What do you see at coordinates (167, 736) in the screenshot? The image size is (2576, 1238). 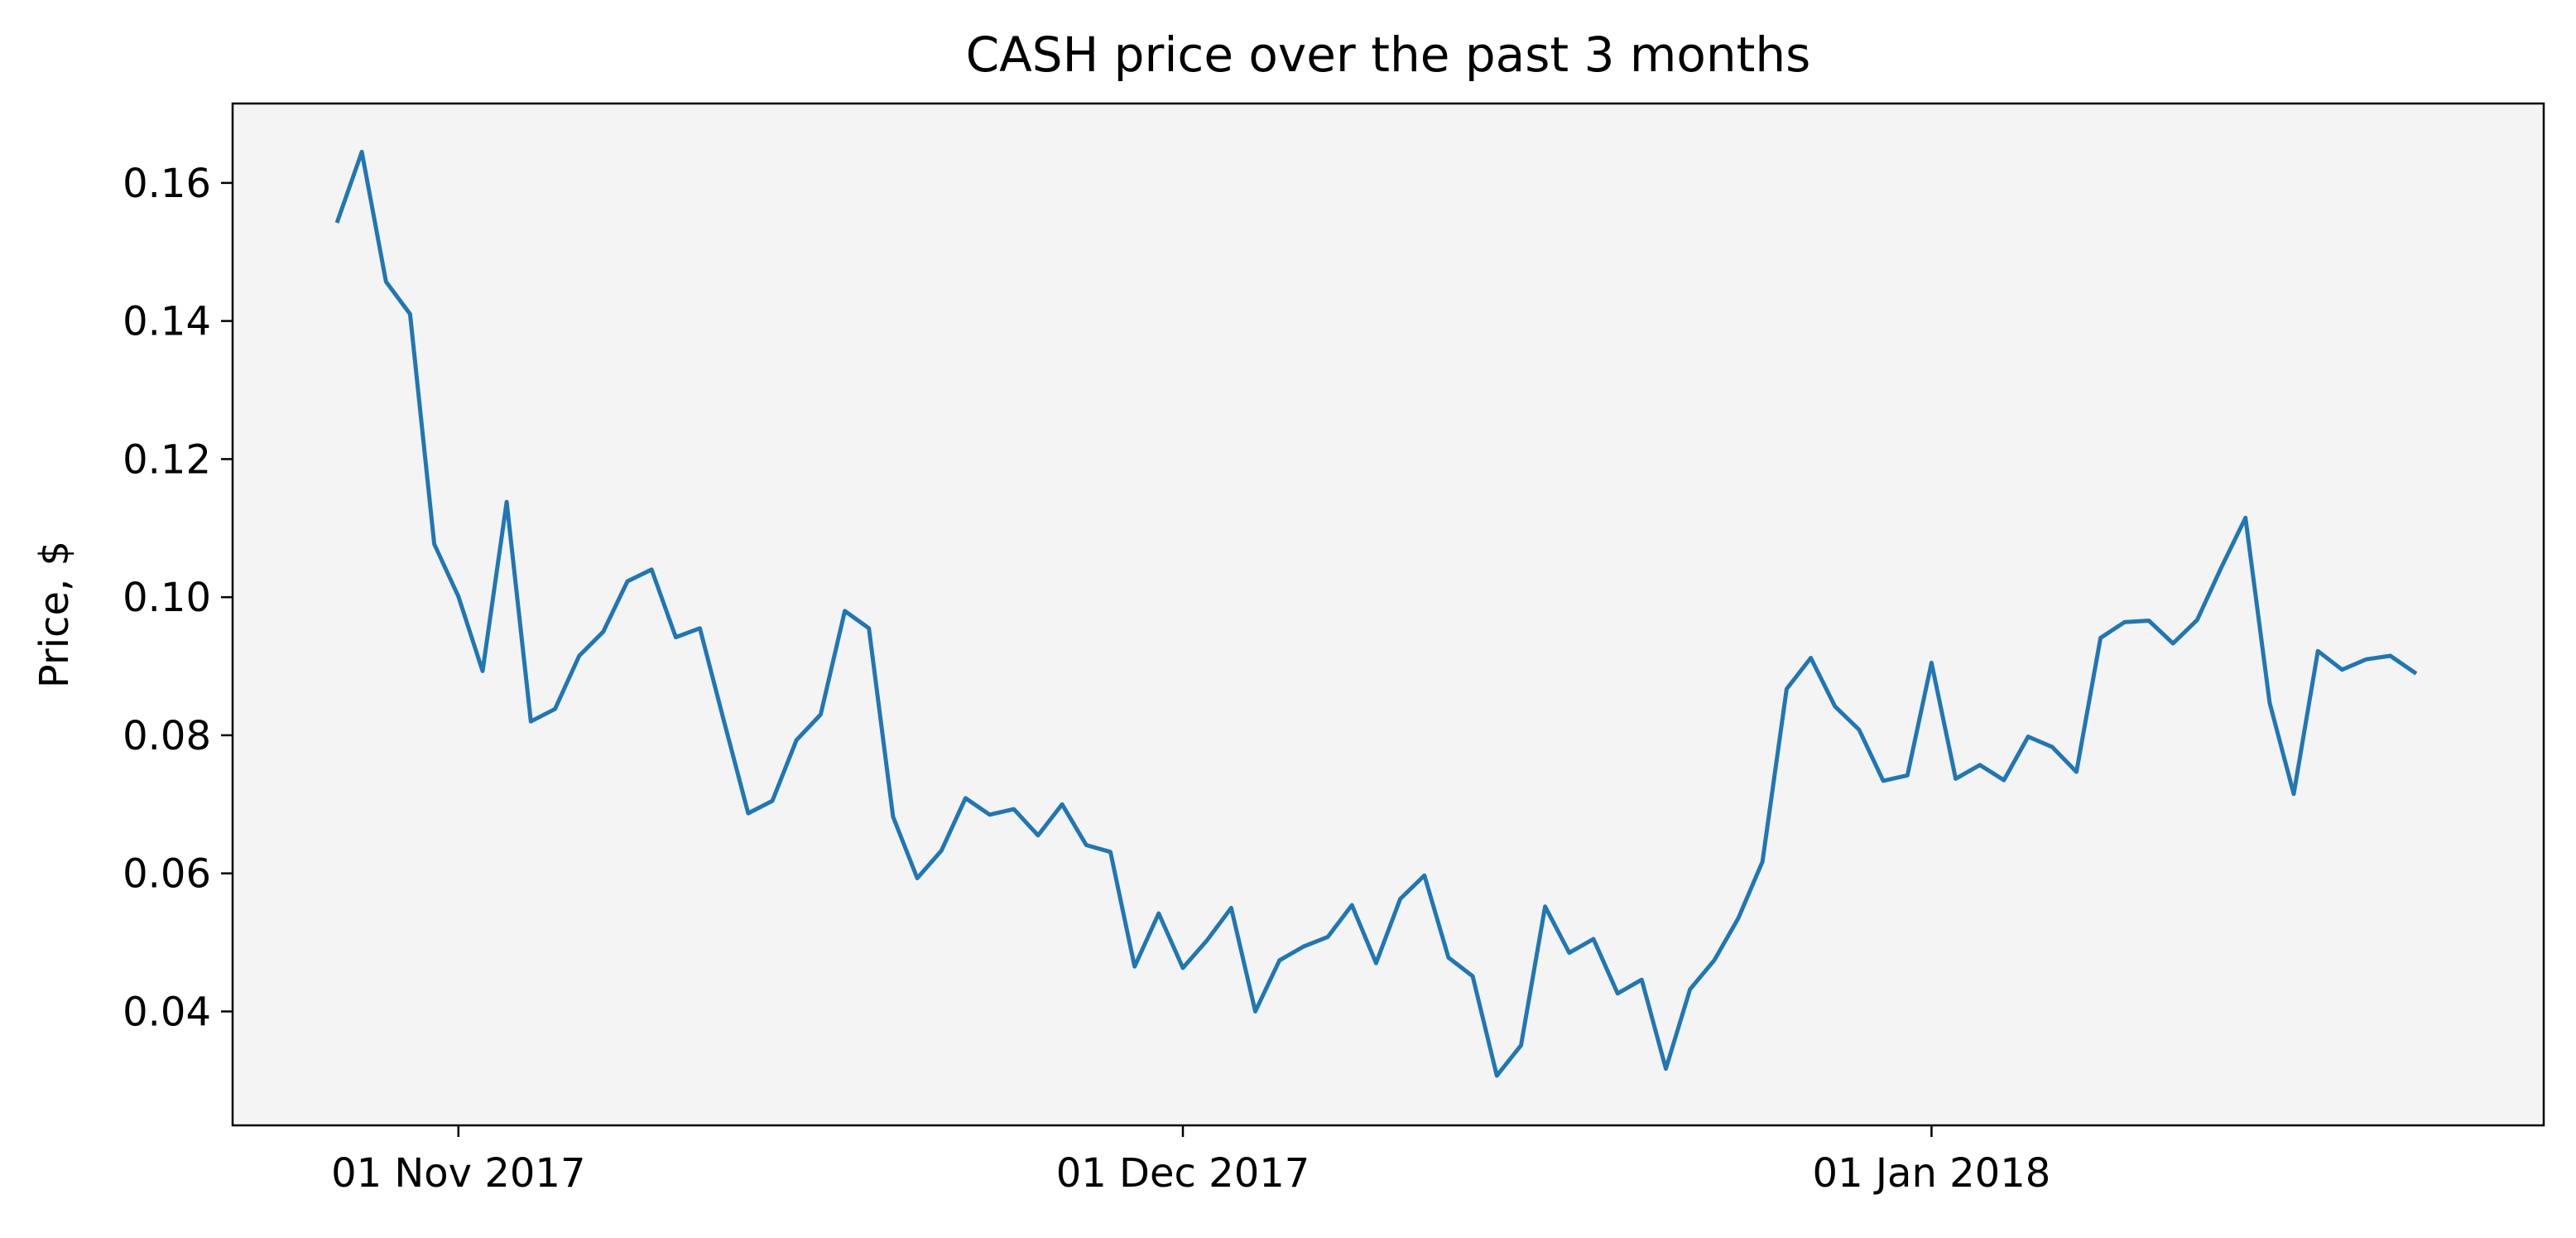 I see `y-tick-label: 0.08` at bounding box center [167, 736].